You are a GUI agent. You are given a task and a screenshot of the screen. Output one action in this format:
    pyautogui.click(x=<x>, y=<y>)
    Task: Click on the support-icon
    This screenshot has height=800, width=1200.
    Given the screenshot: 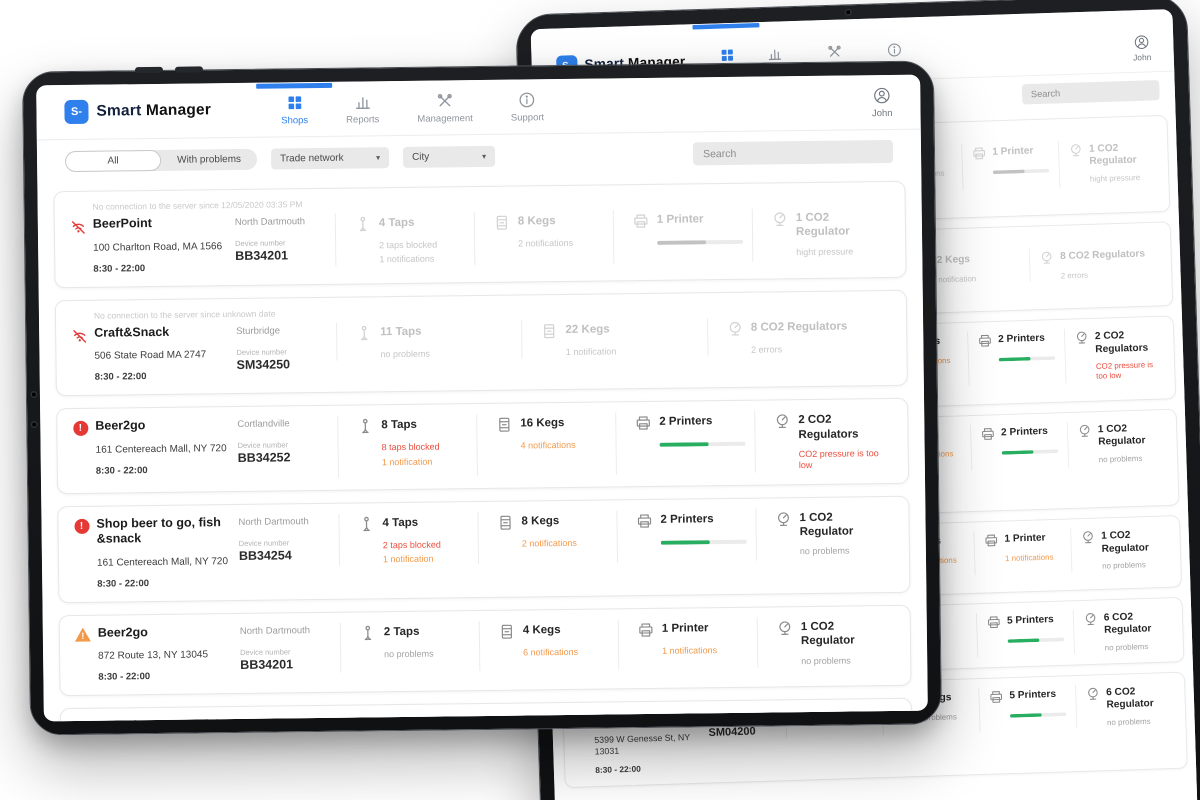 What is the action you would take?
    pyautogui.click(x=895, y=49)
    